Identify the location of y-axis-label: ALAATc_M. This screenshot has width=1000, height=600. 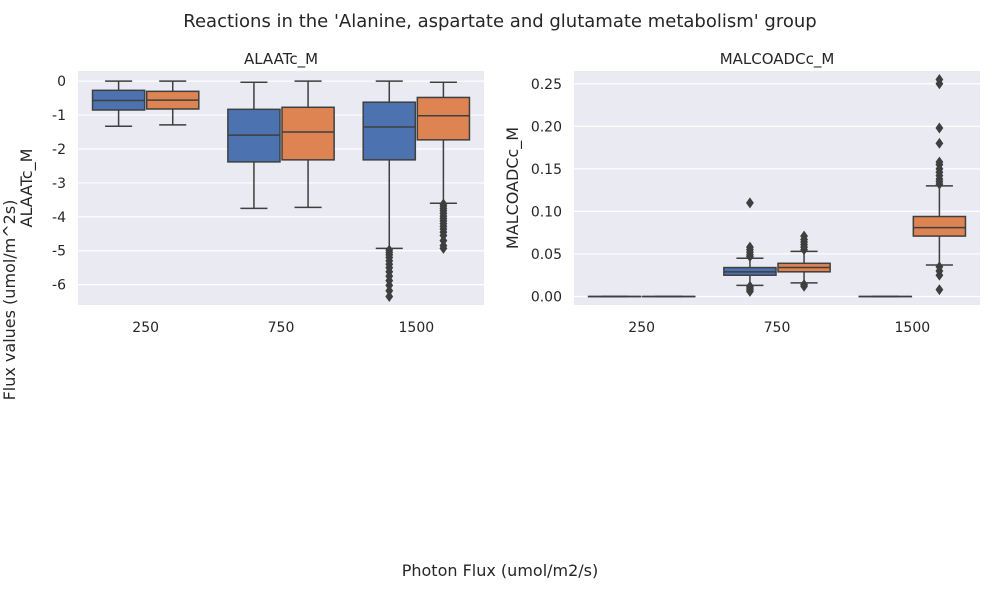
(27, 188).